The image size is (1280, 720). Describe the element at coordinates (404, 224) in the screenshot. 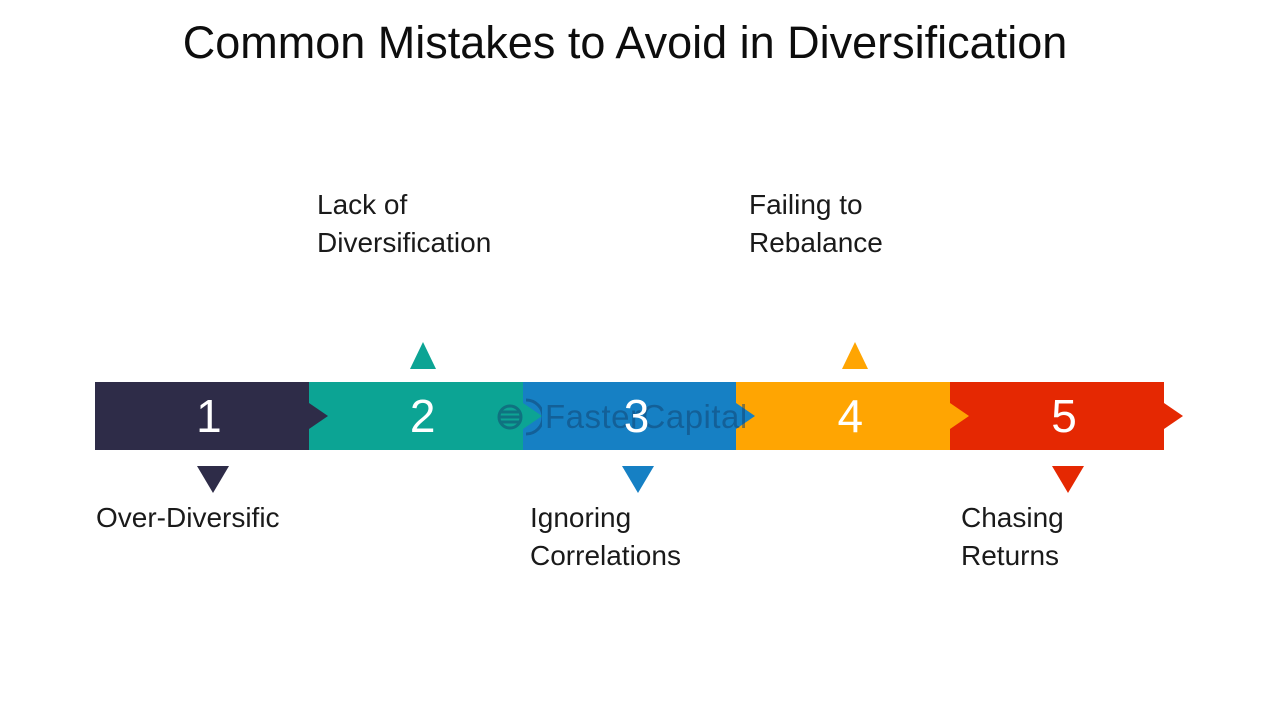

I see `step-label-lack-of-diversification: Lack of Diversification` at that location.